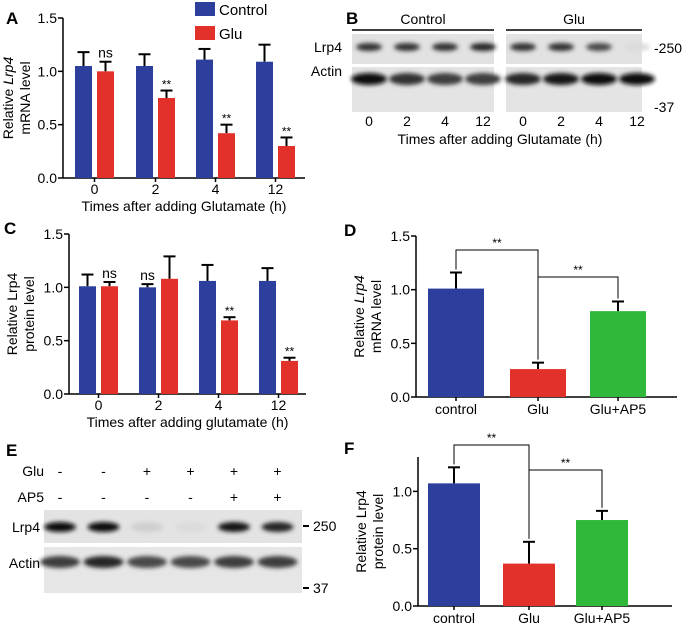 The height and width of the screenshot is (629, 685). I want to click on panel-label-d: D, so click(350, 230).